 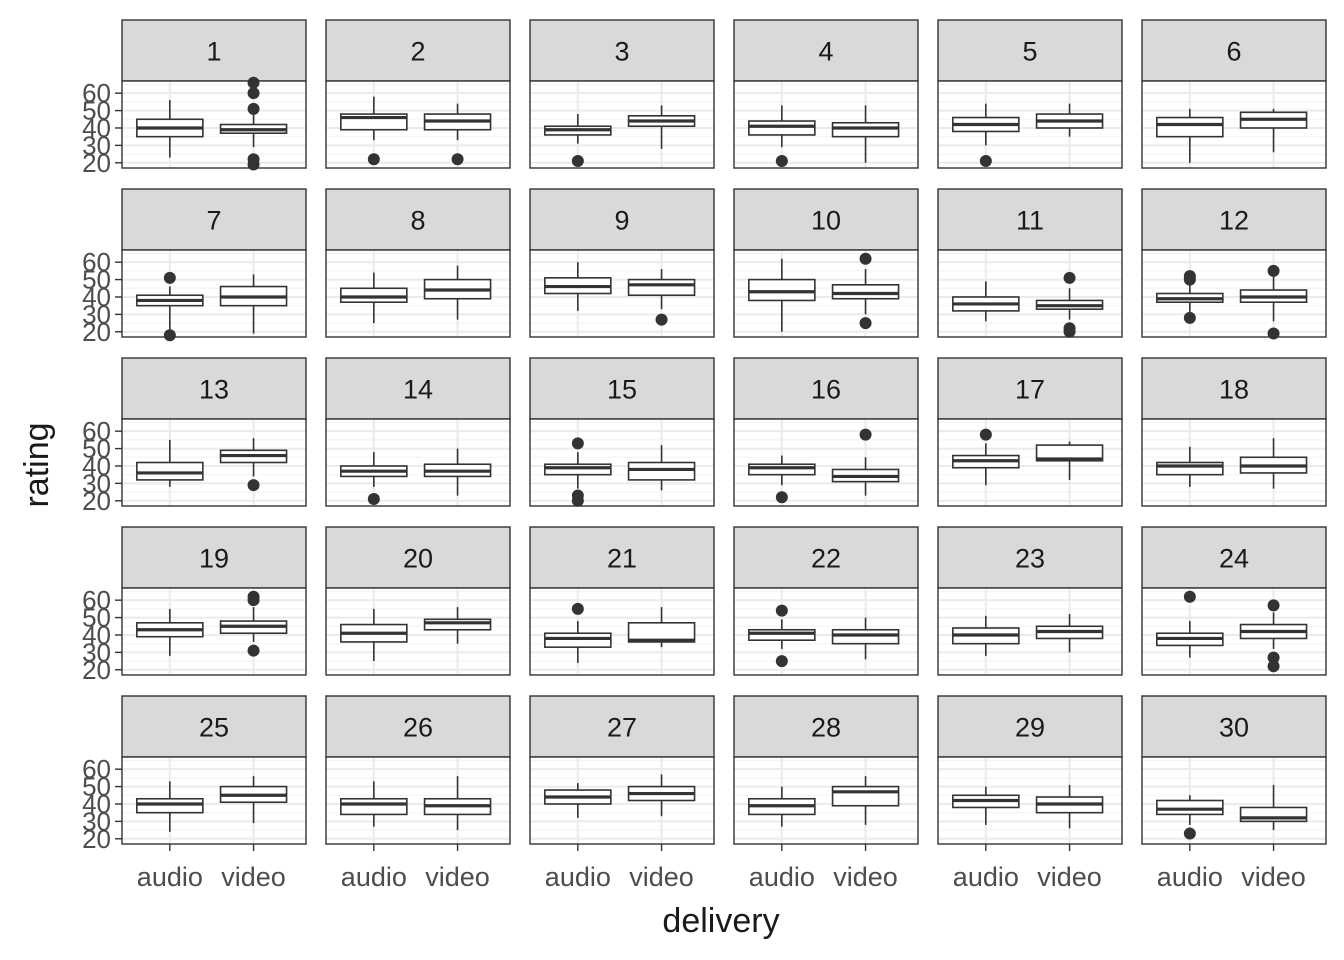 What do you see at coordinates (418, 601) in the screenshot?
I see `facet-panel: 20` at bounding box center [418, 601].